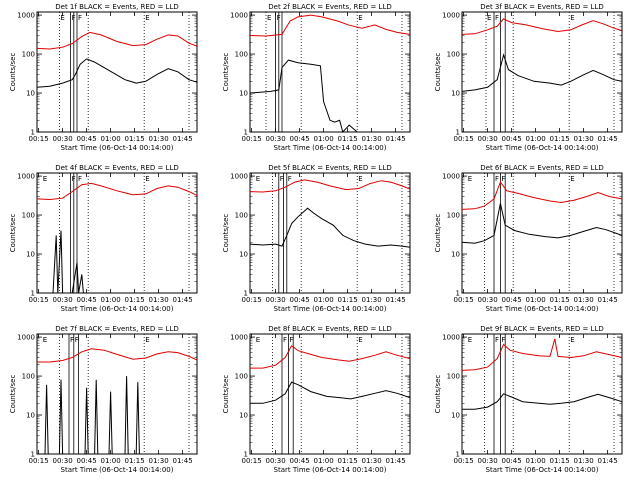  Describe the element at coordinates (329, 7) in the screenshot. I see `panel-title: Det 2f BLACK = Events, RED = LLD` at that location.